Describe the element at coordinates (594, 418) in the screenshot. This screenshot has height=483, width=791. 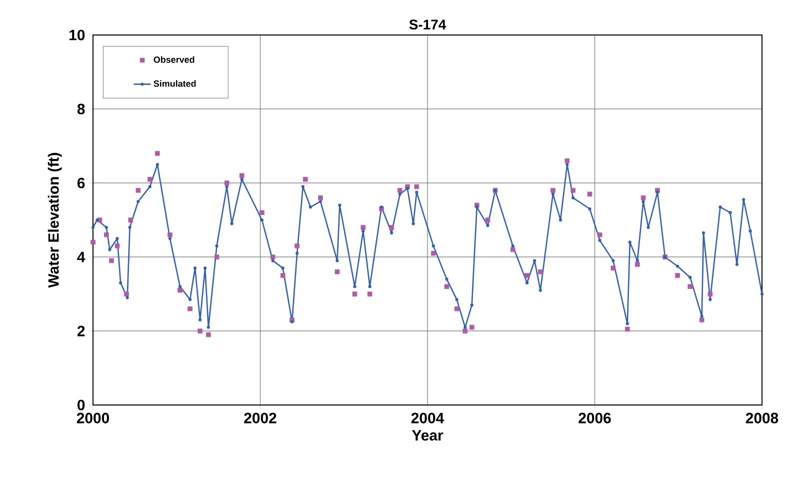
I see `x-tick-label: 2006` at that location.